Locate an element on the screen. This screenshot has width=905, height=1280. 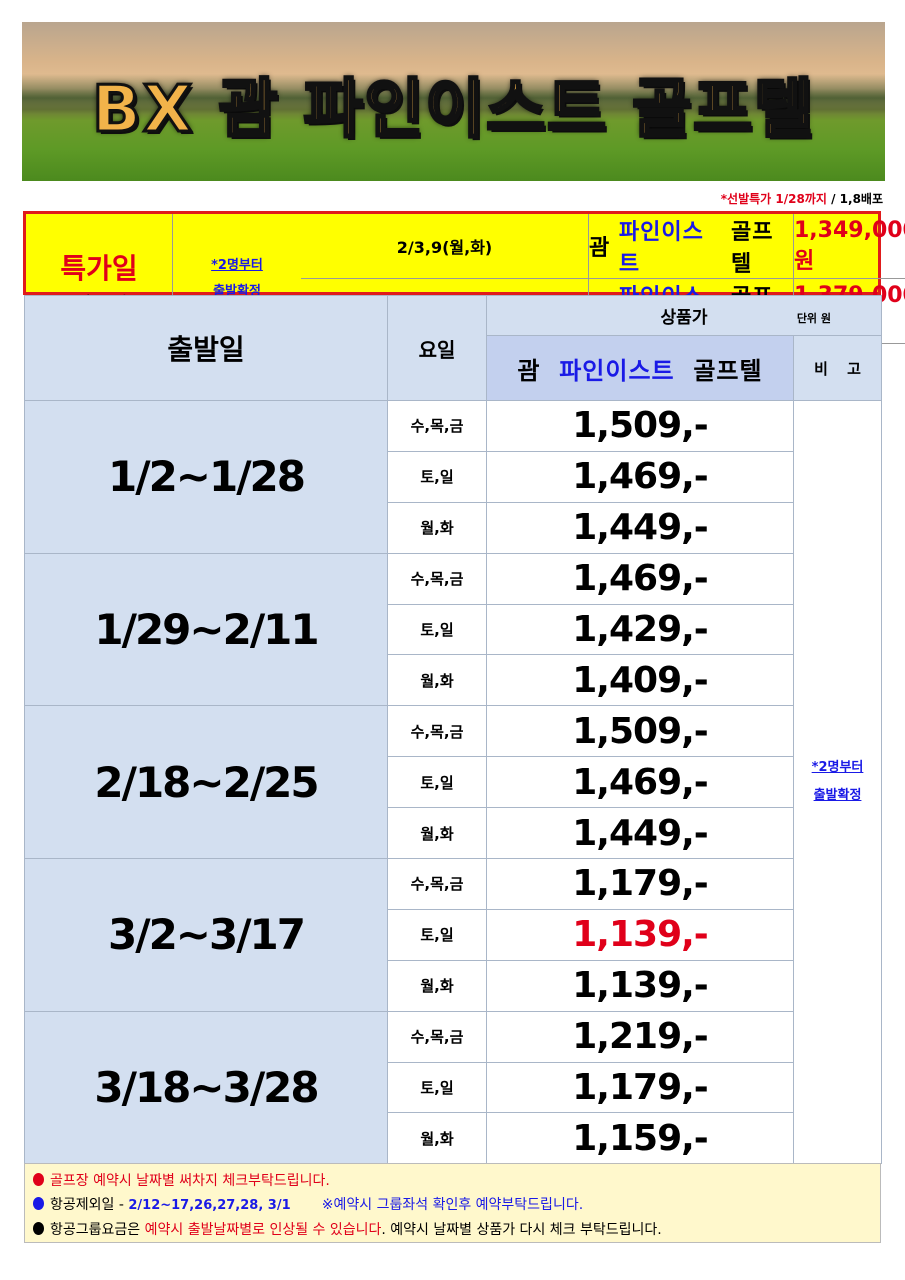
table-row: 토,일 1,469,- is located at coordinates (453, 782).